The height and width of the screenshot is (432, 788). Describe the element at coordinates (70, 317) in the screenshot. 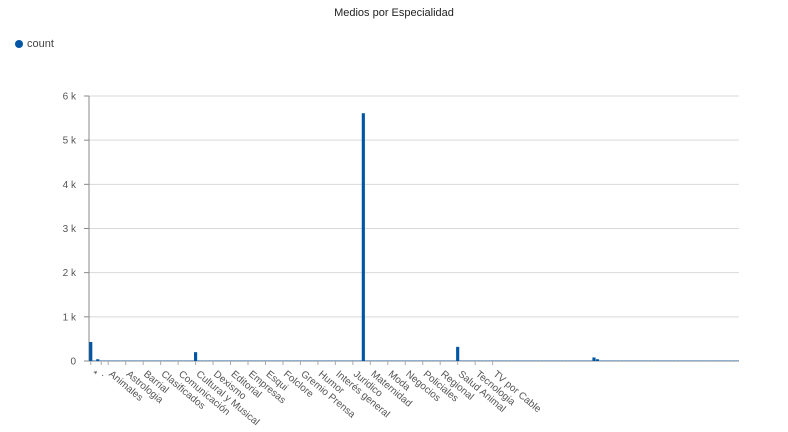

I see `y-tick-label: 1 k` at that location.